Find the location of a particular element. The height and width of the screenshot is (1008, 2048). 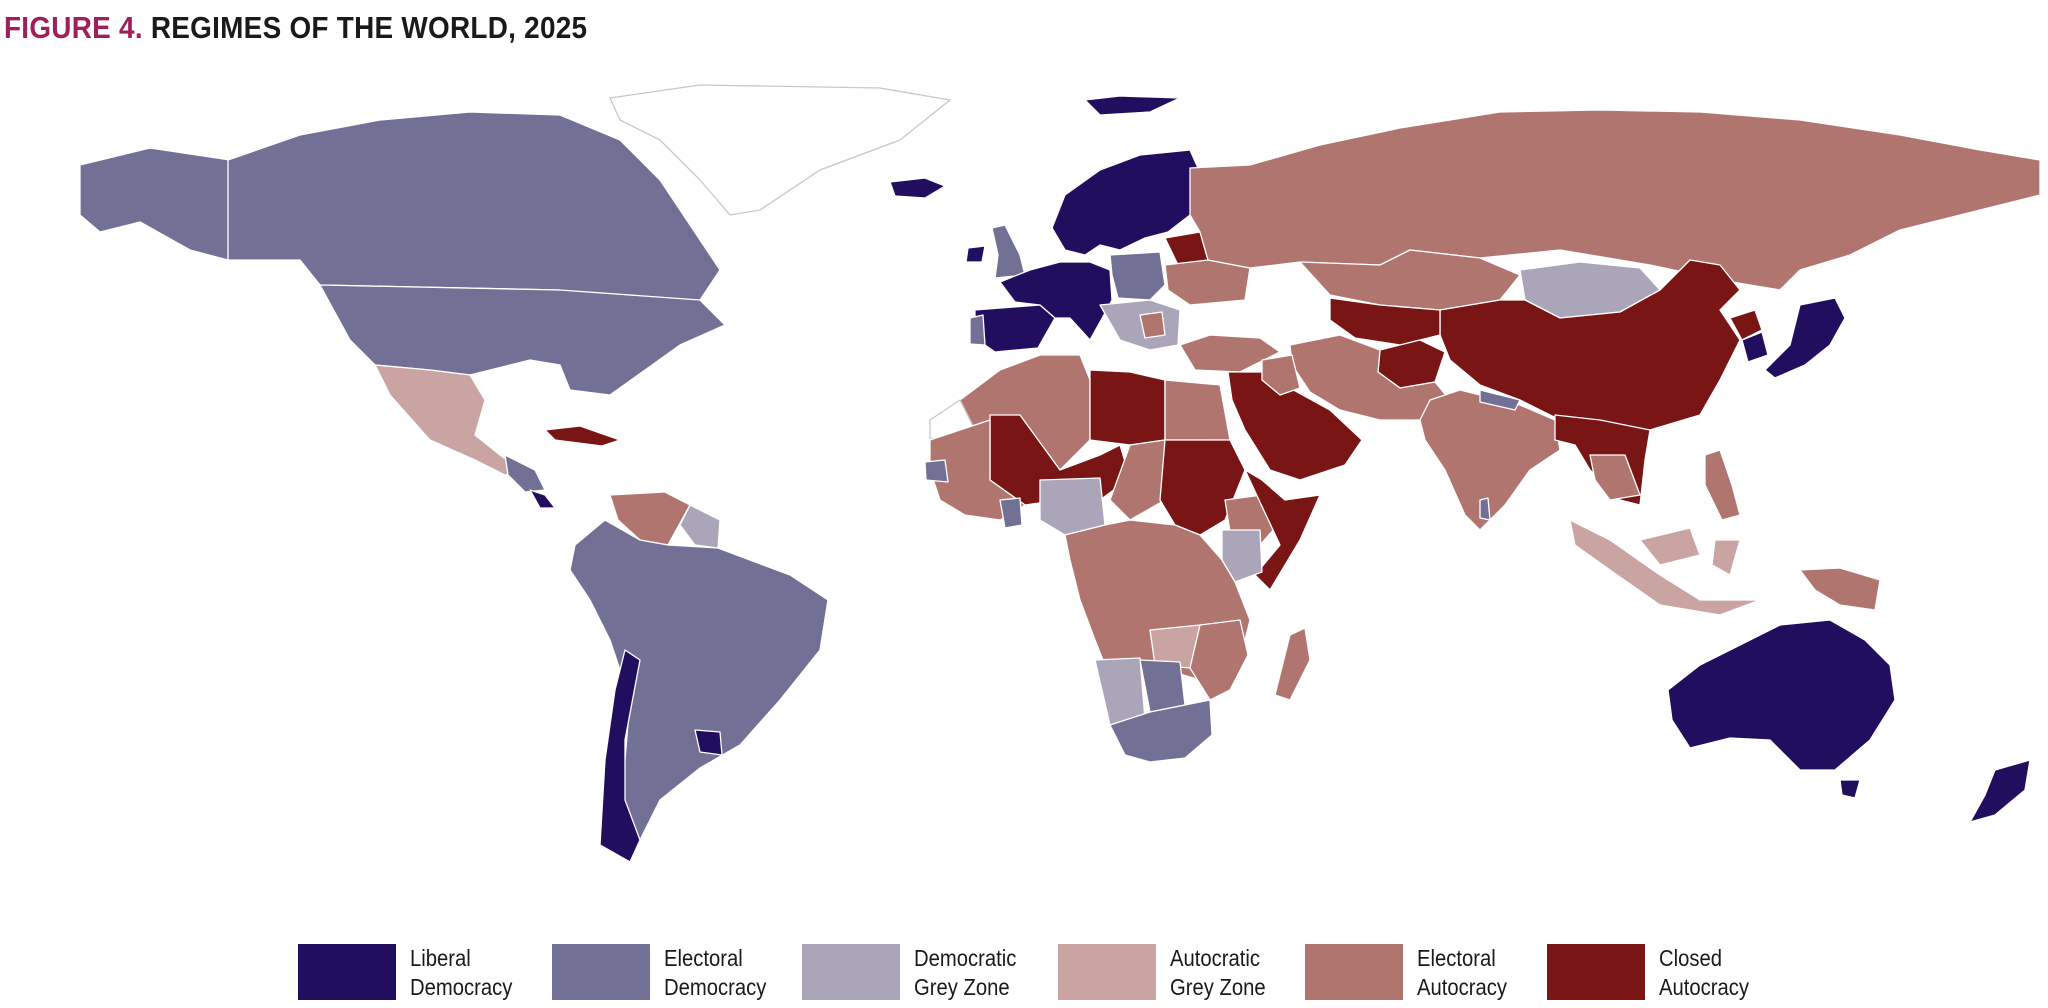

region-uruguay is located at coordinates (708, 742).